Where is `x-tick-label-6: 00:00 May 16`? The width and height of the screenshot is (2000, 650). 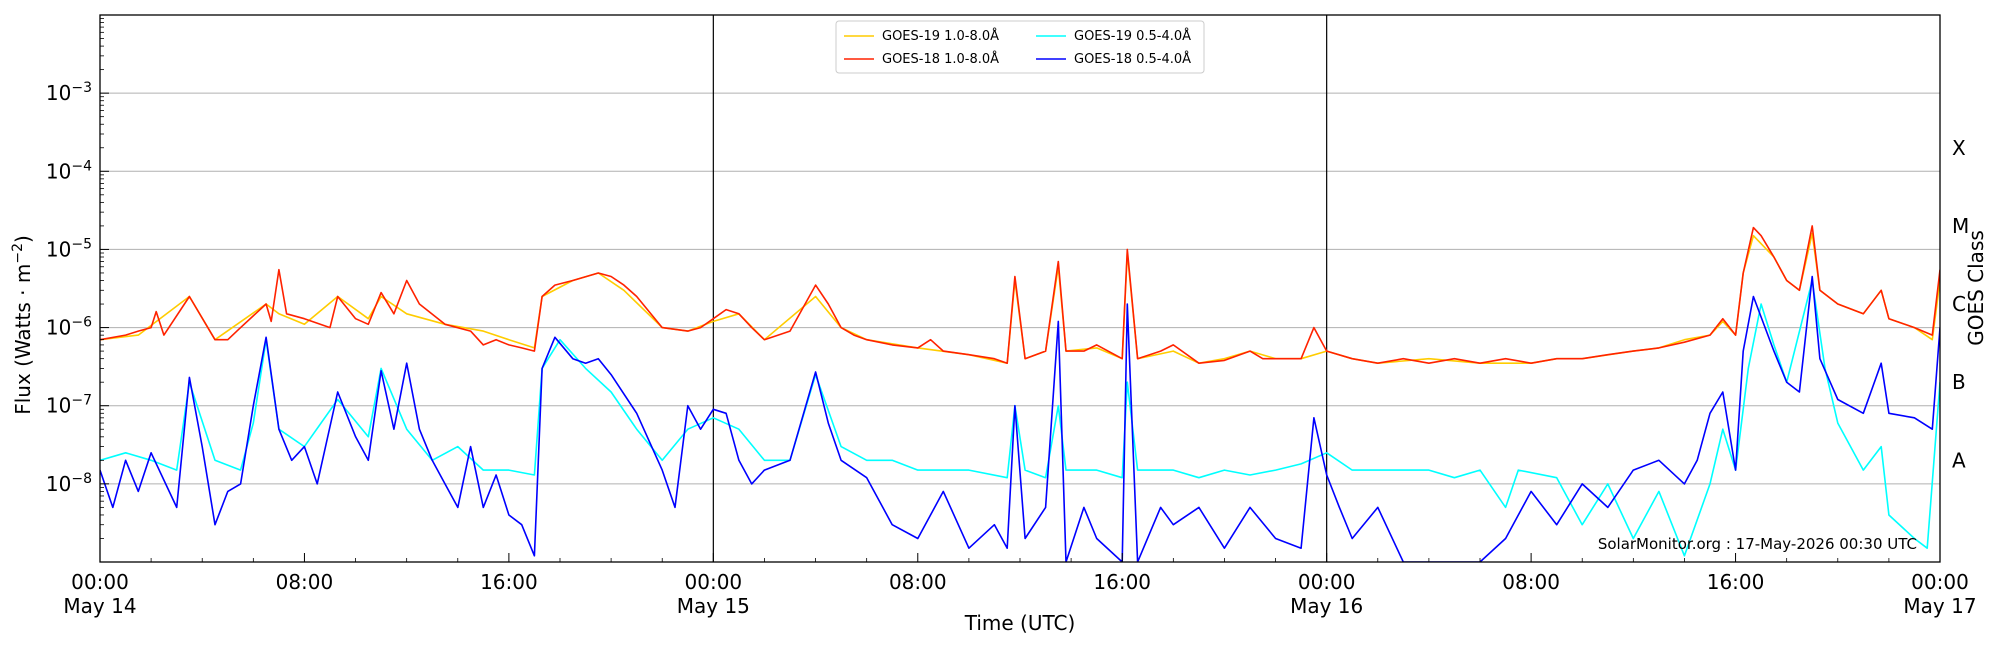
x-tick-label-6: 00:00 May 16 is located at coordinates (1326, 594).